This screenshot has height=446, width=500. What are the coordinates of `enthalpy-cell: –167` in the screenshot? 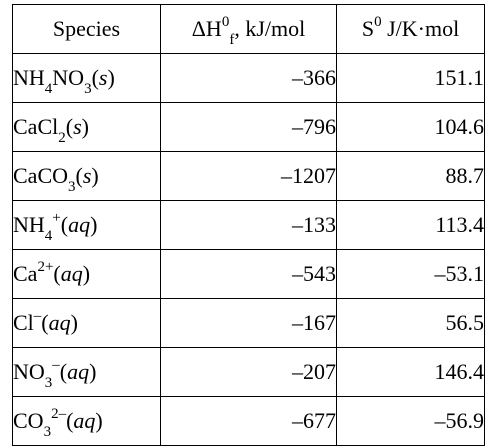 It's located at (248, 323).